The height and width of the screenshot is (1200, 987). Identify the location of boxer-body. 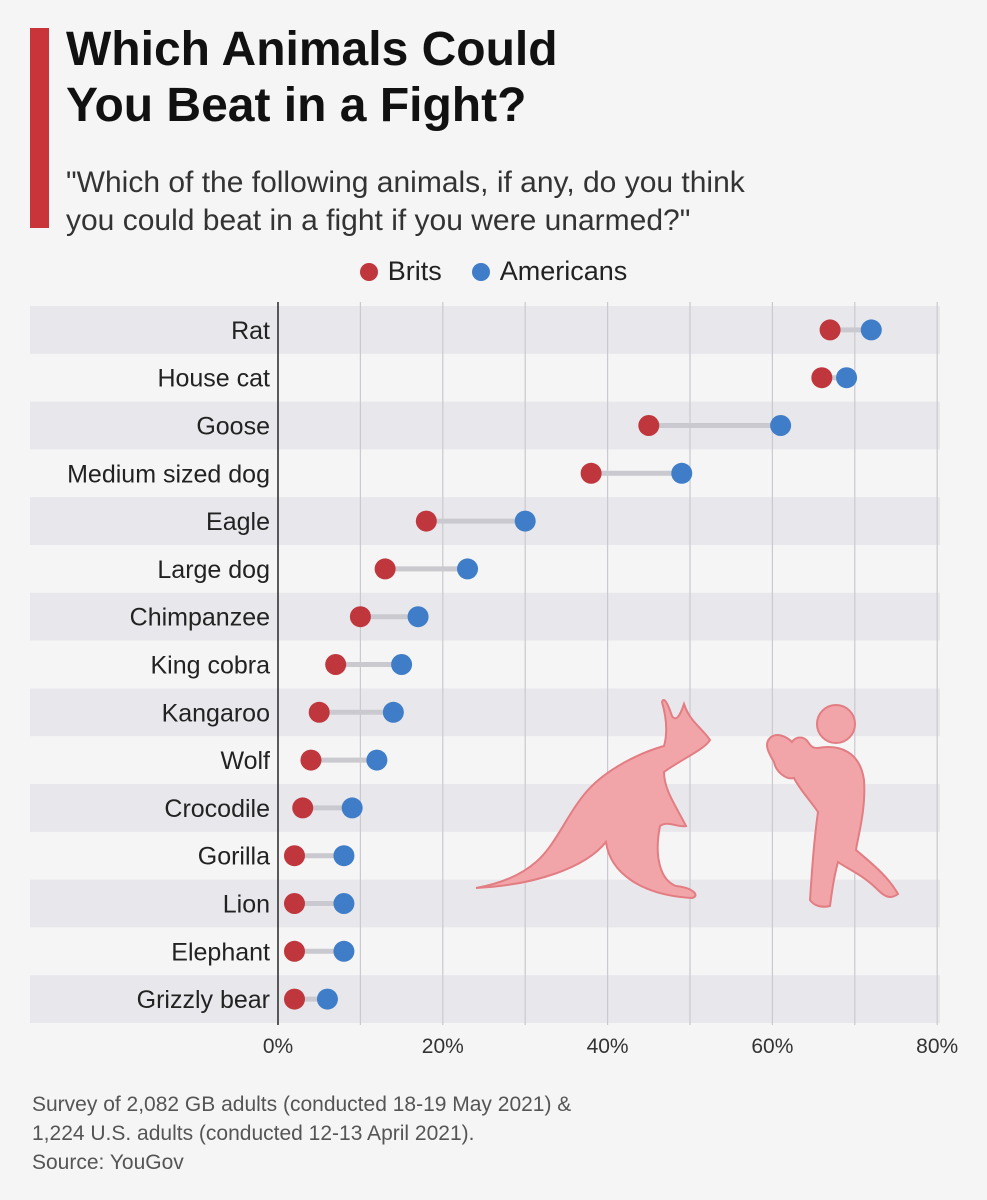
(833, 821).